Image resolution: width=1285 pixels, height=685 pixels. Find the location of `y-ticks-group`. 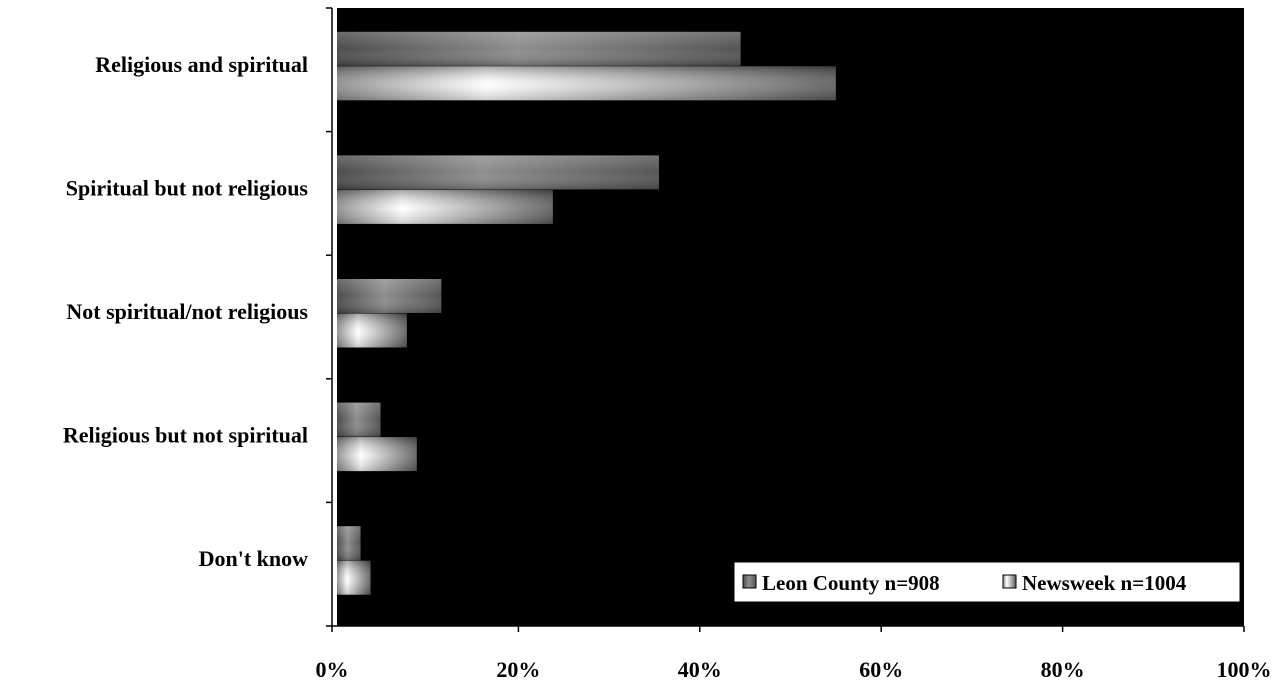

y-ticks-group is located at coordinates (329, 317).